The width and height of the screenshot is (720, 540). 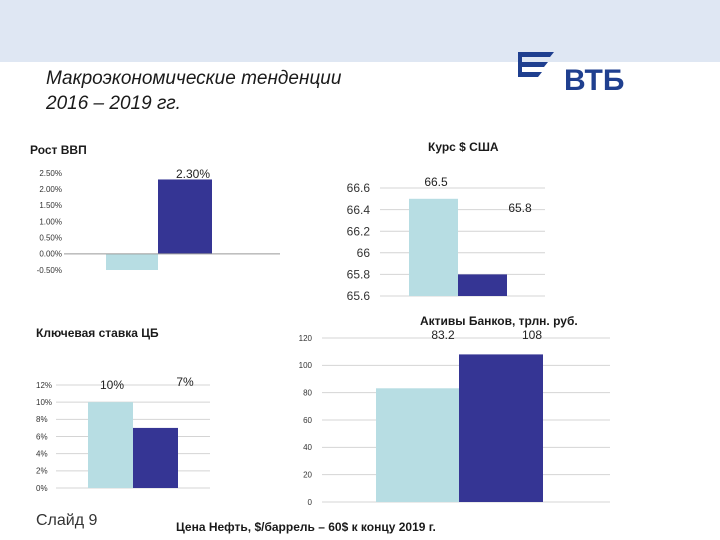 I want to click on assets-tick-label: 60, so click(x=307, y=420).